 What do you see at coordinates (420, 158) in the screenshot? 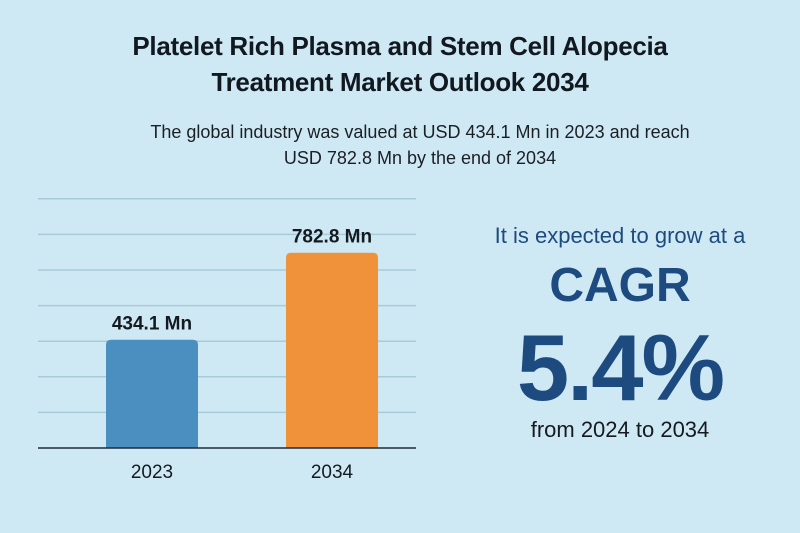
I see `subtitle-line-2: USD 782.8 Mn by the end of 2034` at bounding box center [420, 158].